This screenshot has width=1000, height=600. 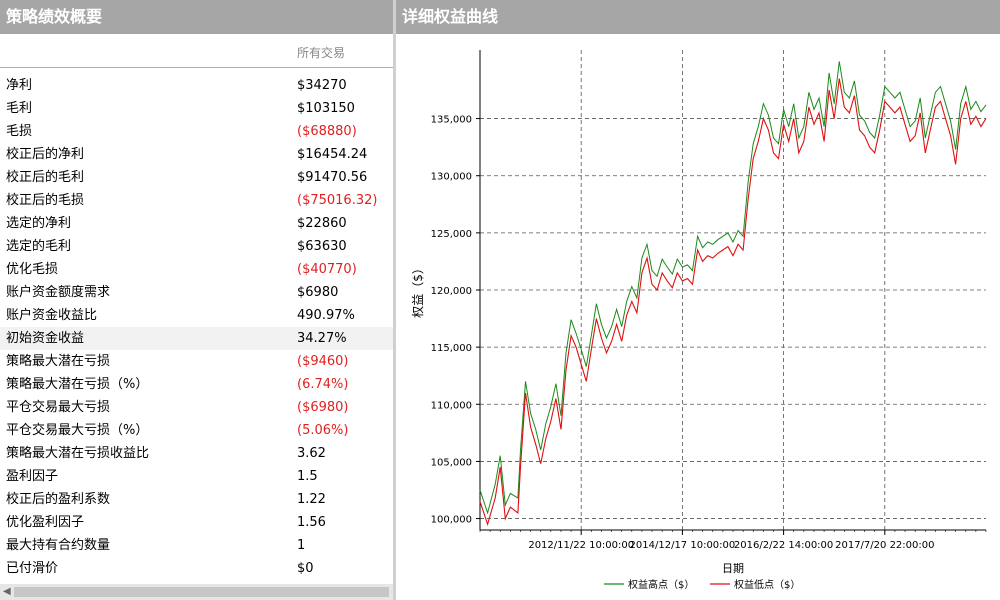 I want to click on y-tick-label: 120,000, so click(x=451, y=291).